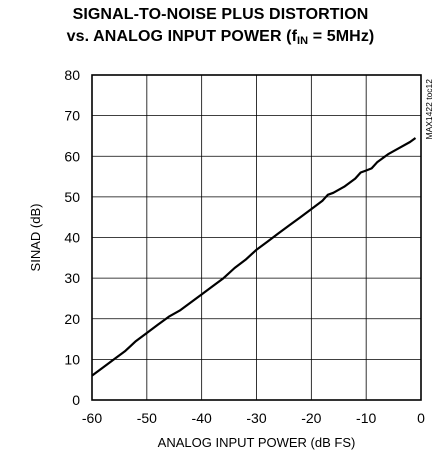  What do you see at coordinates (92, 418) in the screenshot?
I see `x-tick-label: -60` at bounding box center [92, 418].